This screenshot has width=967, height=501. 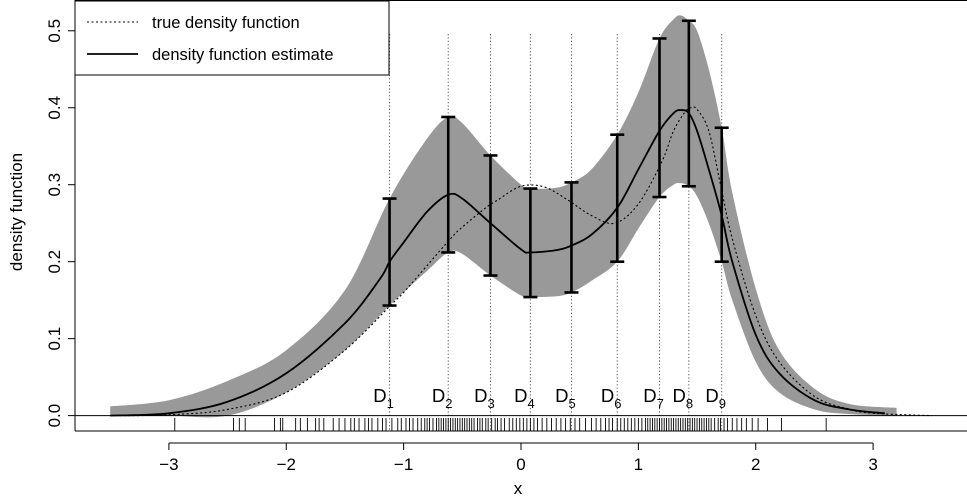 What do you see at coordinates (390, 403) in the screenshot?
I see `decile-label-sub-1: 1` at bounding box center [390, 403].